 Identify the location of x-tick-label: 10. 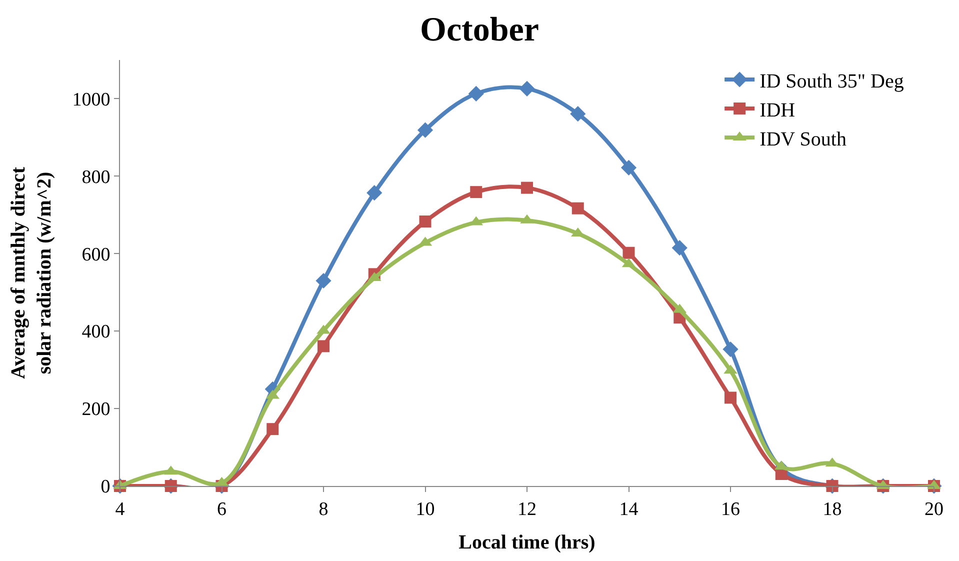
(425, 509).